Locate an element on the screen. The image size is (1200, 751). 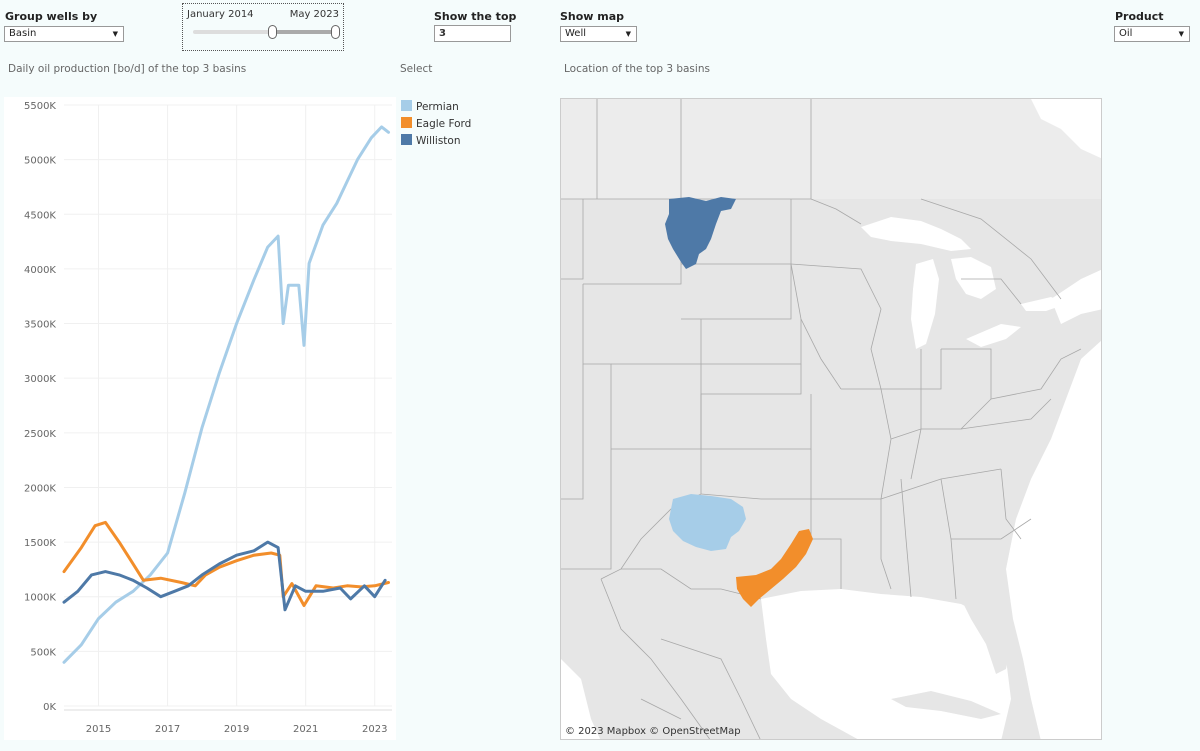
show-top-title: Show the top is located at coordinates (475, 16).